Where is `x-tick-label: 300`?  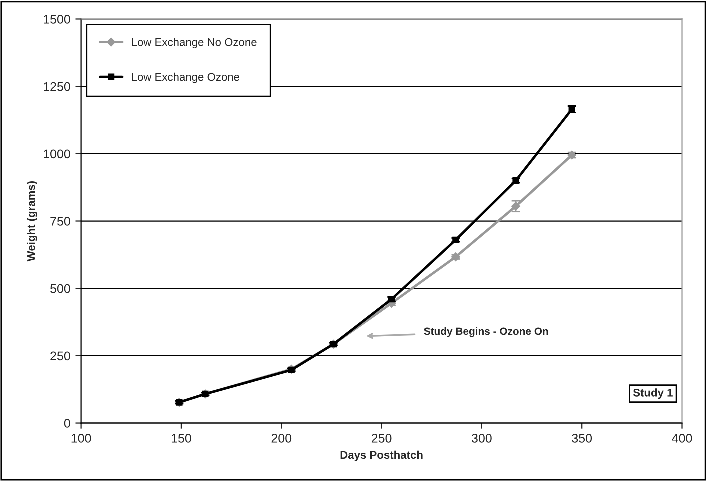
x-tick-label: 300 is located at coordinates (482, 438).